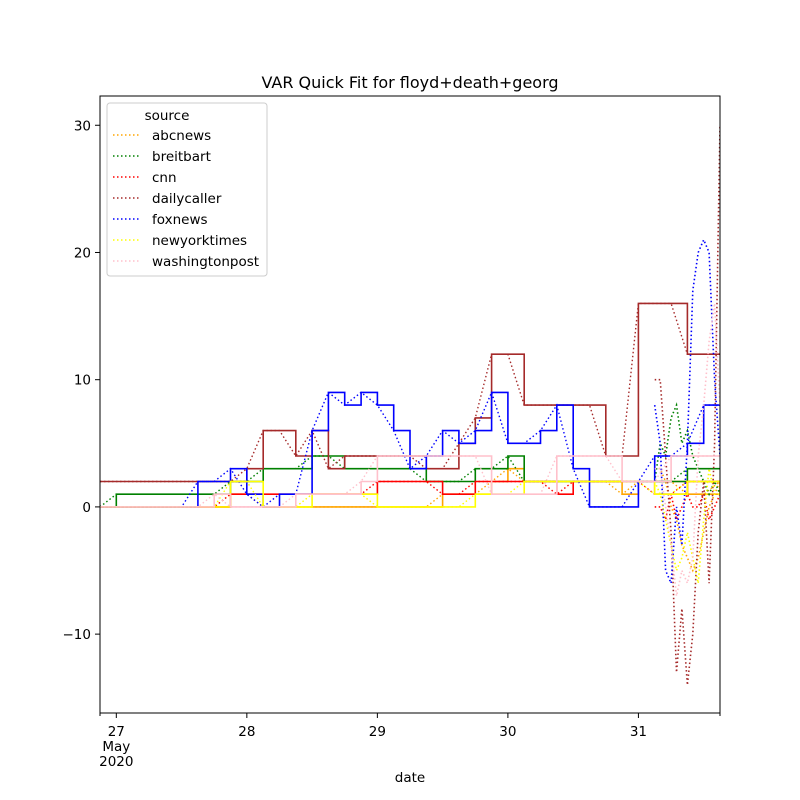 This screenshot has height=800, width=800. Describe the element at coordinates (86, 508) in the screenshot. I see `y-tick-label: 0` at that location.